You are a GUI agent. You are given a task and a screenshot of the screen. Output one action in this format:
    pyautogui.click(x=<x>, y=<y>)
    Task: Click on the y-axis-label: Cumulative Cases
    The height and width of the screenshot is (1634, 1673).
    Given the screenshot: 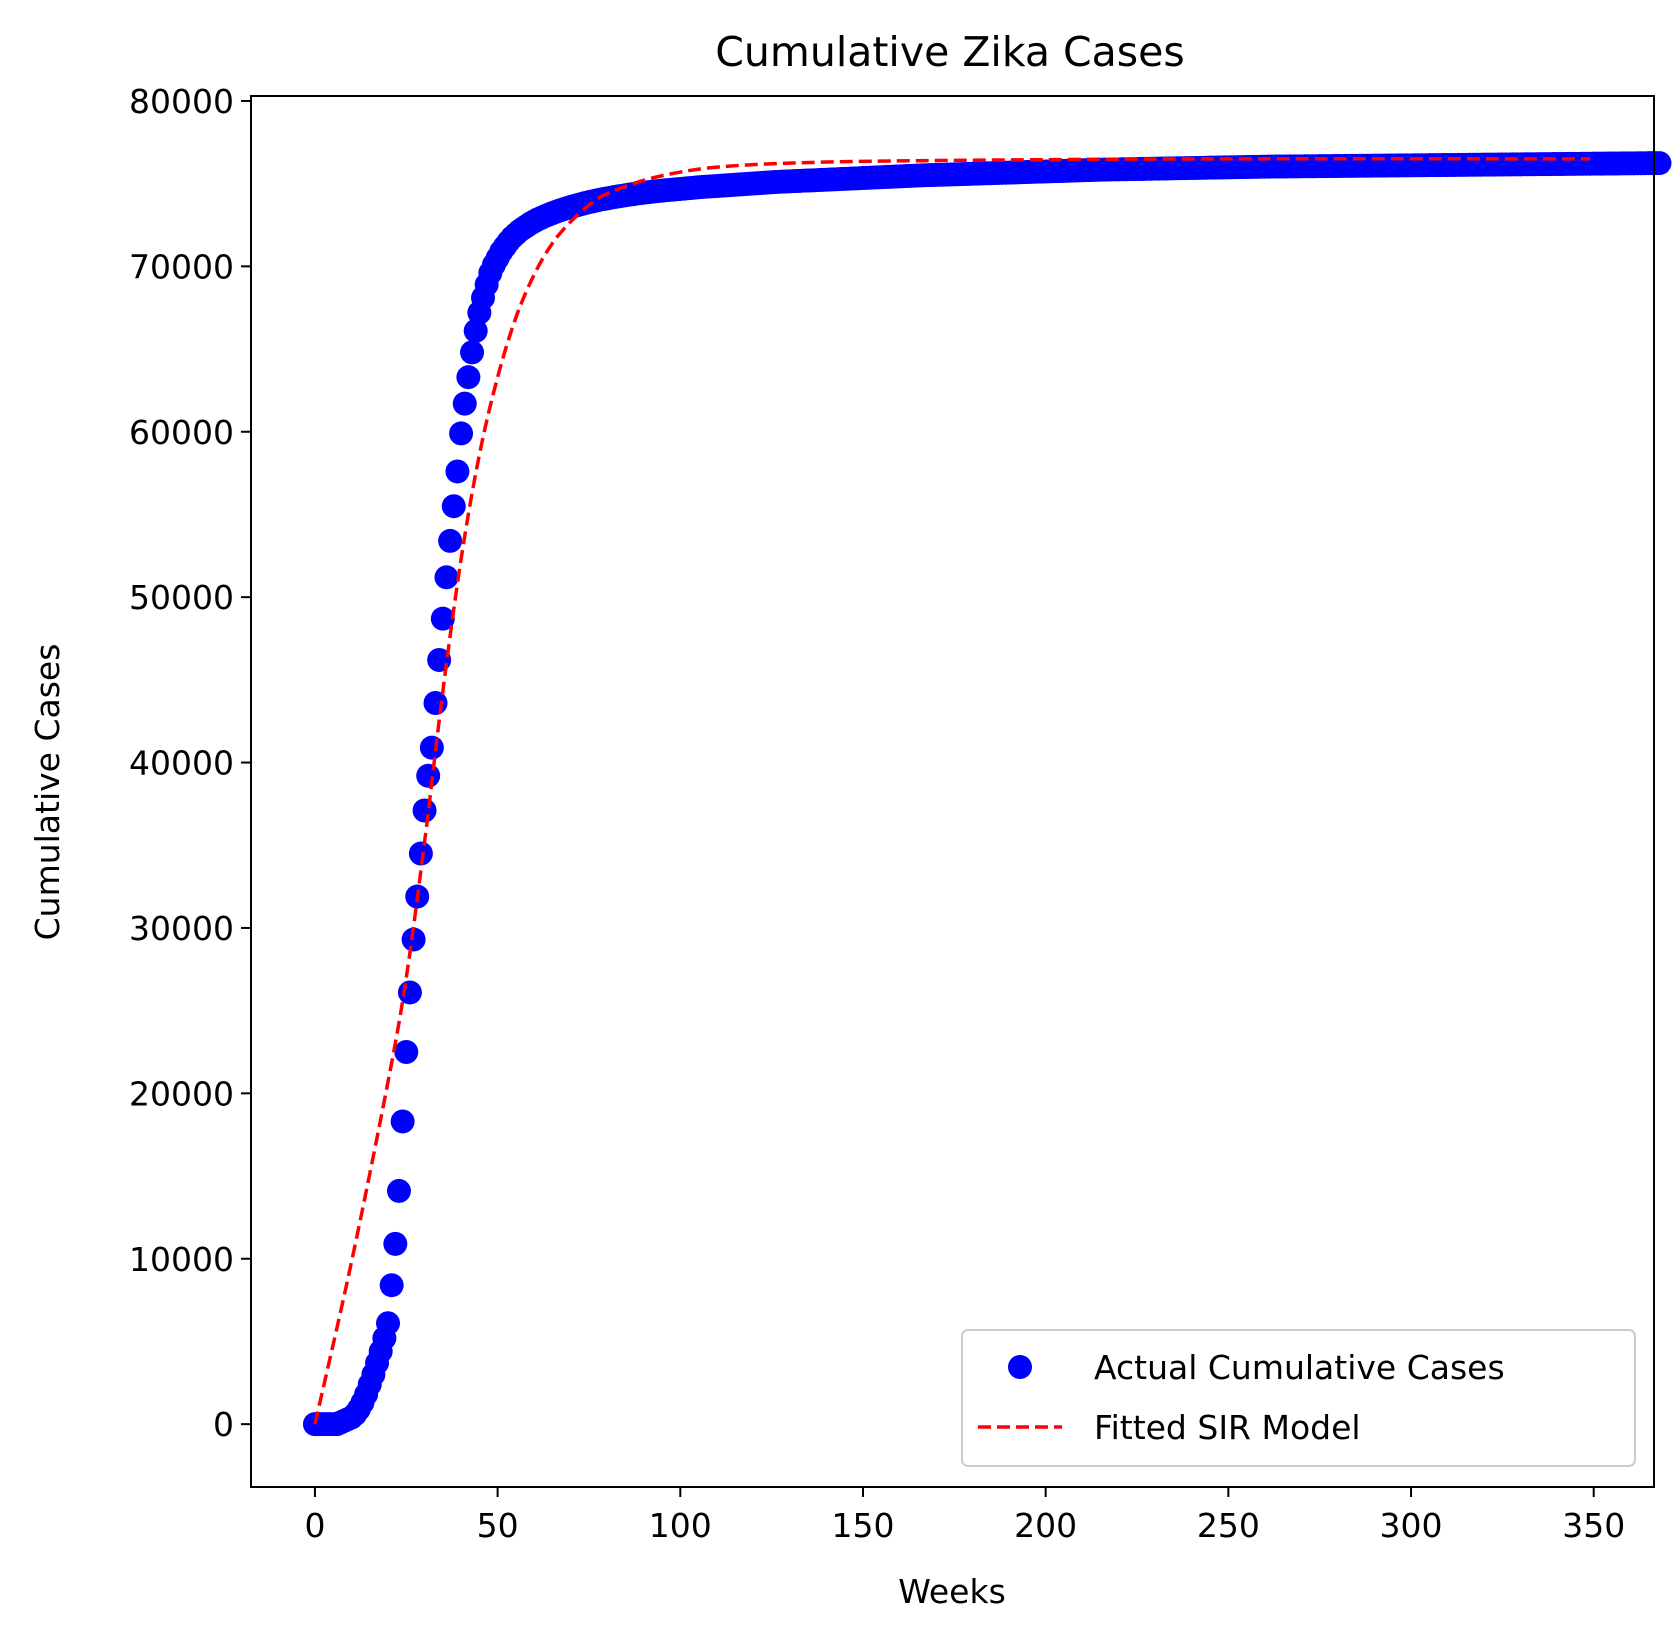 What is the action you would take?
    pyautogui.click(x=47, y=792)
    